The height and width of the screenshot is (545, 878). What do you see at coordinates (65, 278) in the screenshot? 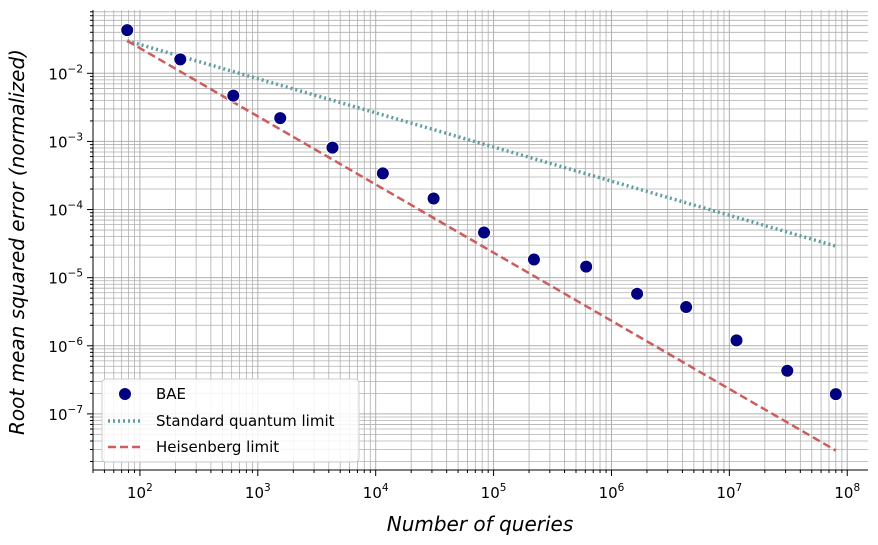
I see `y-tick-label: 10⁻⁵` at bounding box center [65, 278].